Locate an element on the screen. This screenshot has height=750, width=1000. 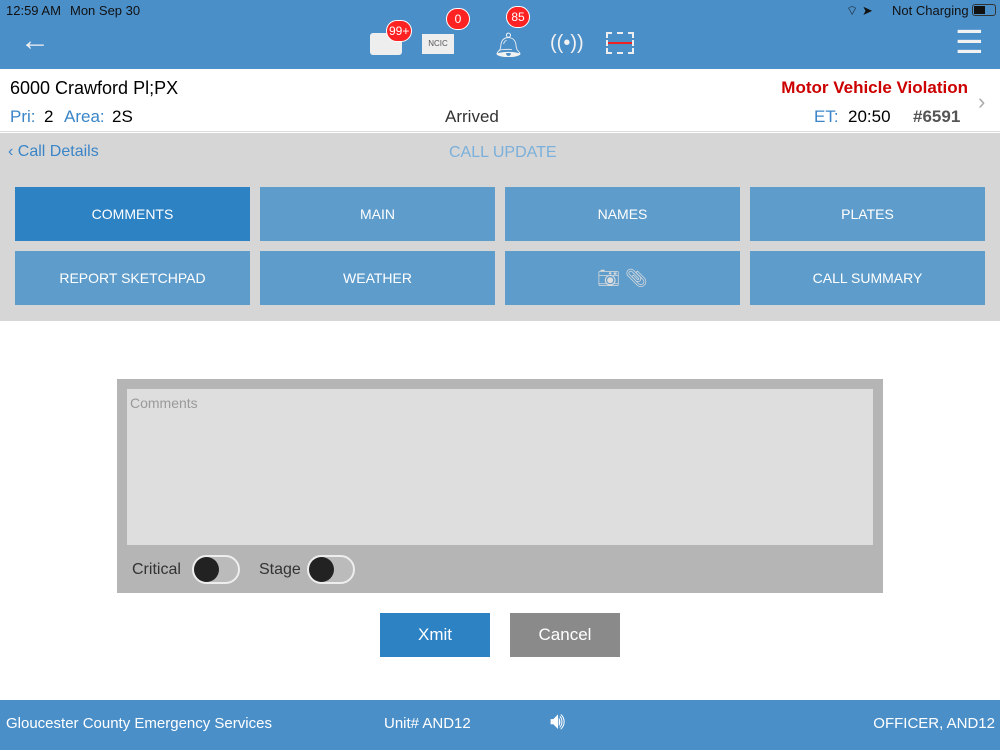
call-status: Arrived is located at coordinates (472, 116).